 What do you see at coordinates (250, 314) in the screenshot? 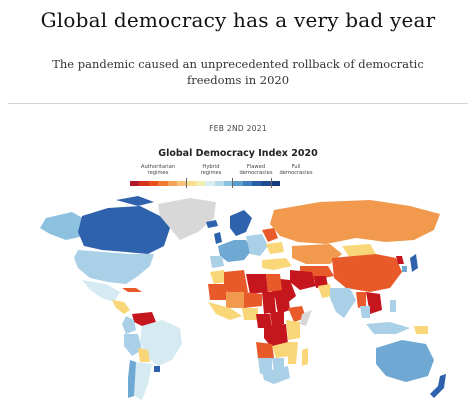
I see `region-nigeria` at bounding box center [250, 314].